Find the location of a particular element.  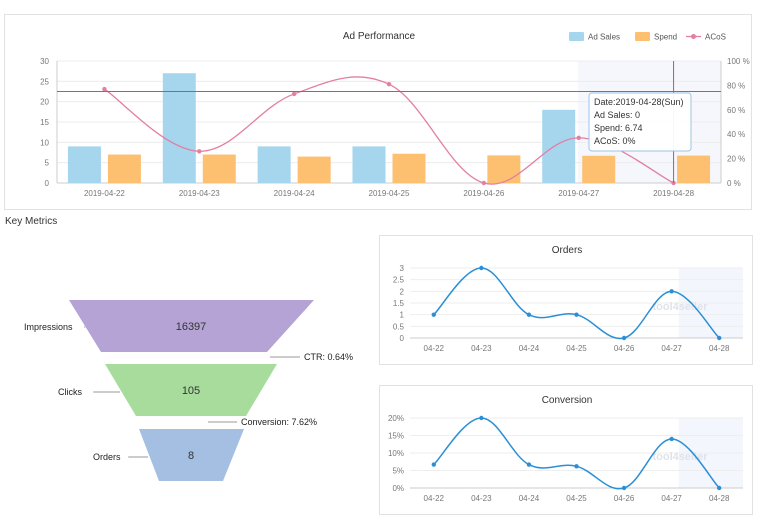

y-tick-left: 5 is located at coordinates (47, 163).